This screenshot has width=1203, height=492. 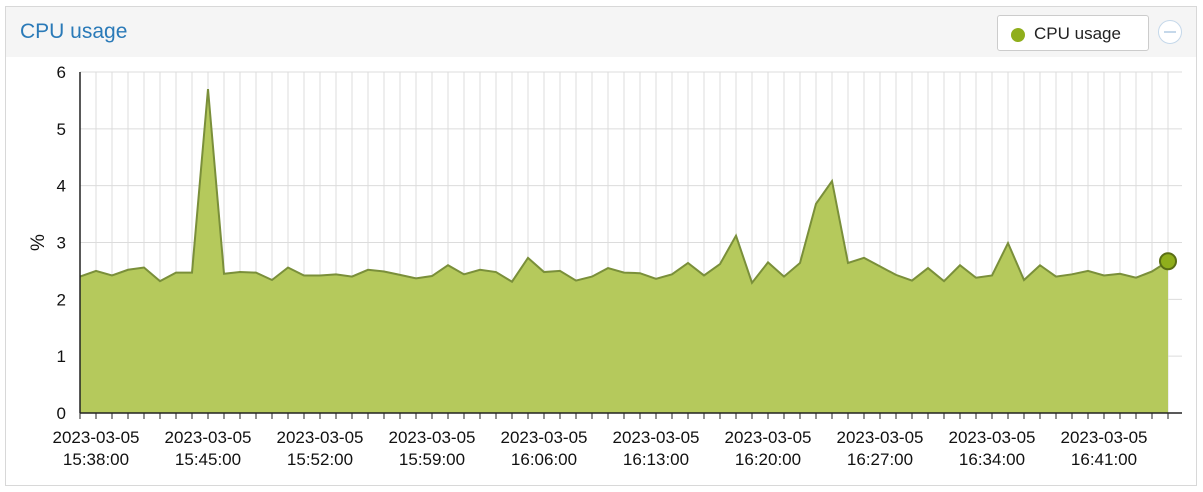 I want to click on x-tick-label-time: 15:45:00, so click(x=208, y=459).